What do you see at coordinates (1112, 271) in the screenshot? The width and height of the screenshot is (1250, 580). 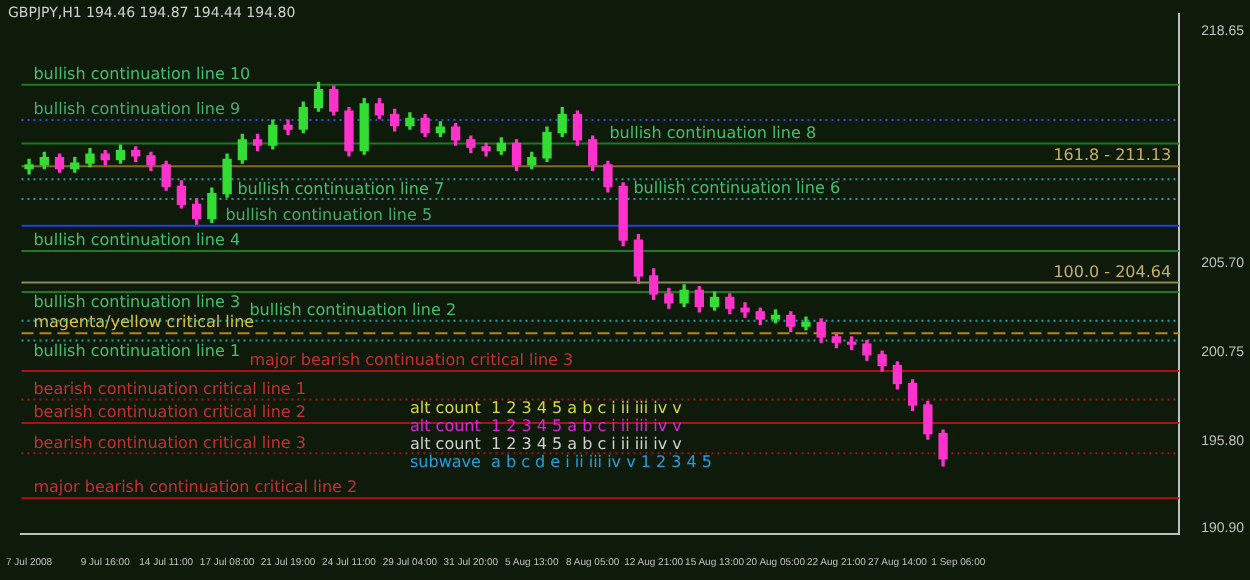 I see `annotation: 100.0 - 204.64` at bounding box center [1112, 271].